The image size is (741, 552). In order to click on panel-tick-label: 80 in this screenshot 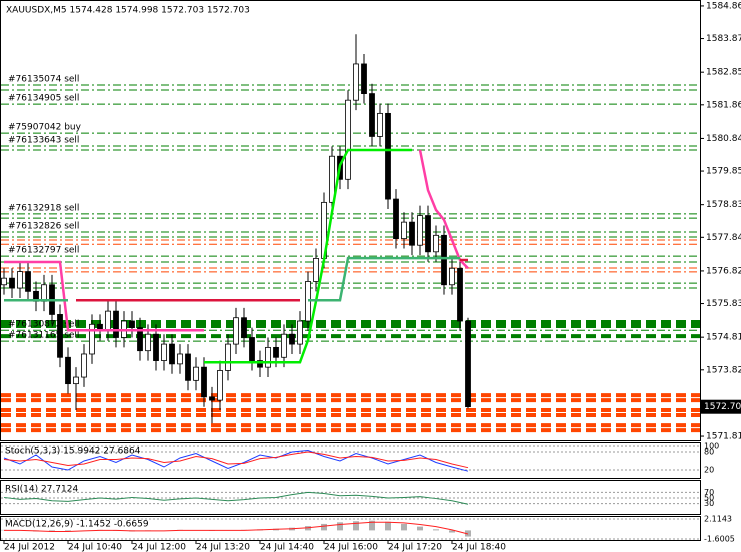, I will do `click(709, 452)`.